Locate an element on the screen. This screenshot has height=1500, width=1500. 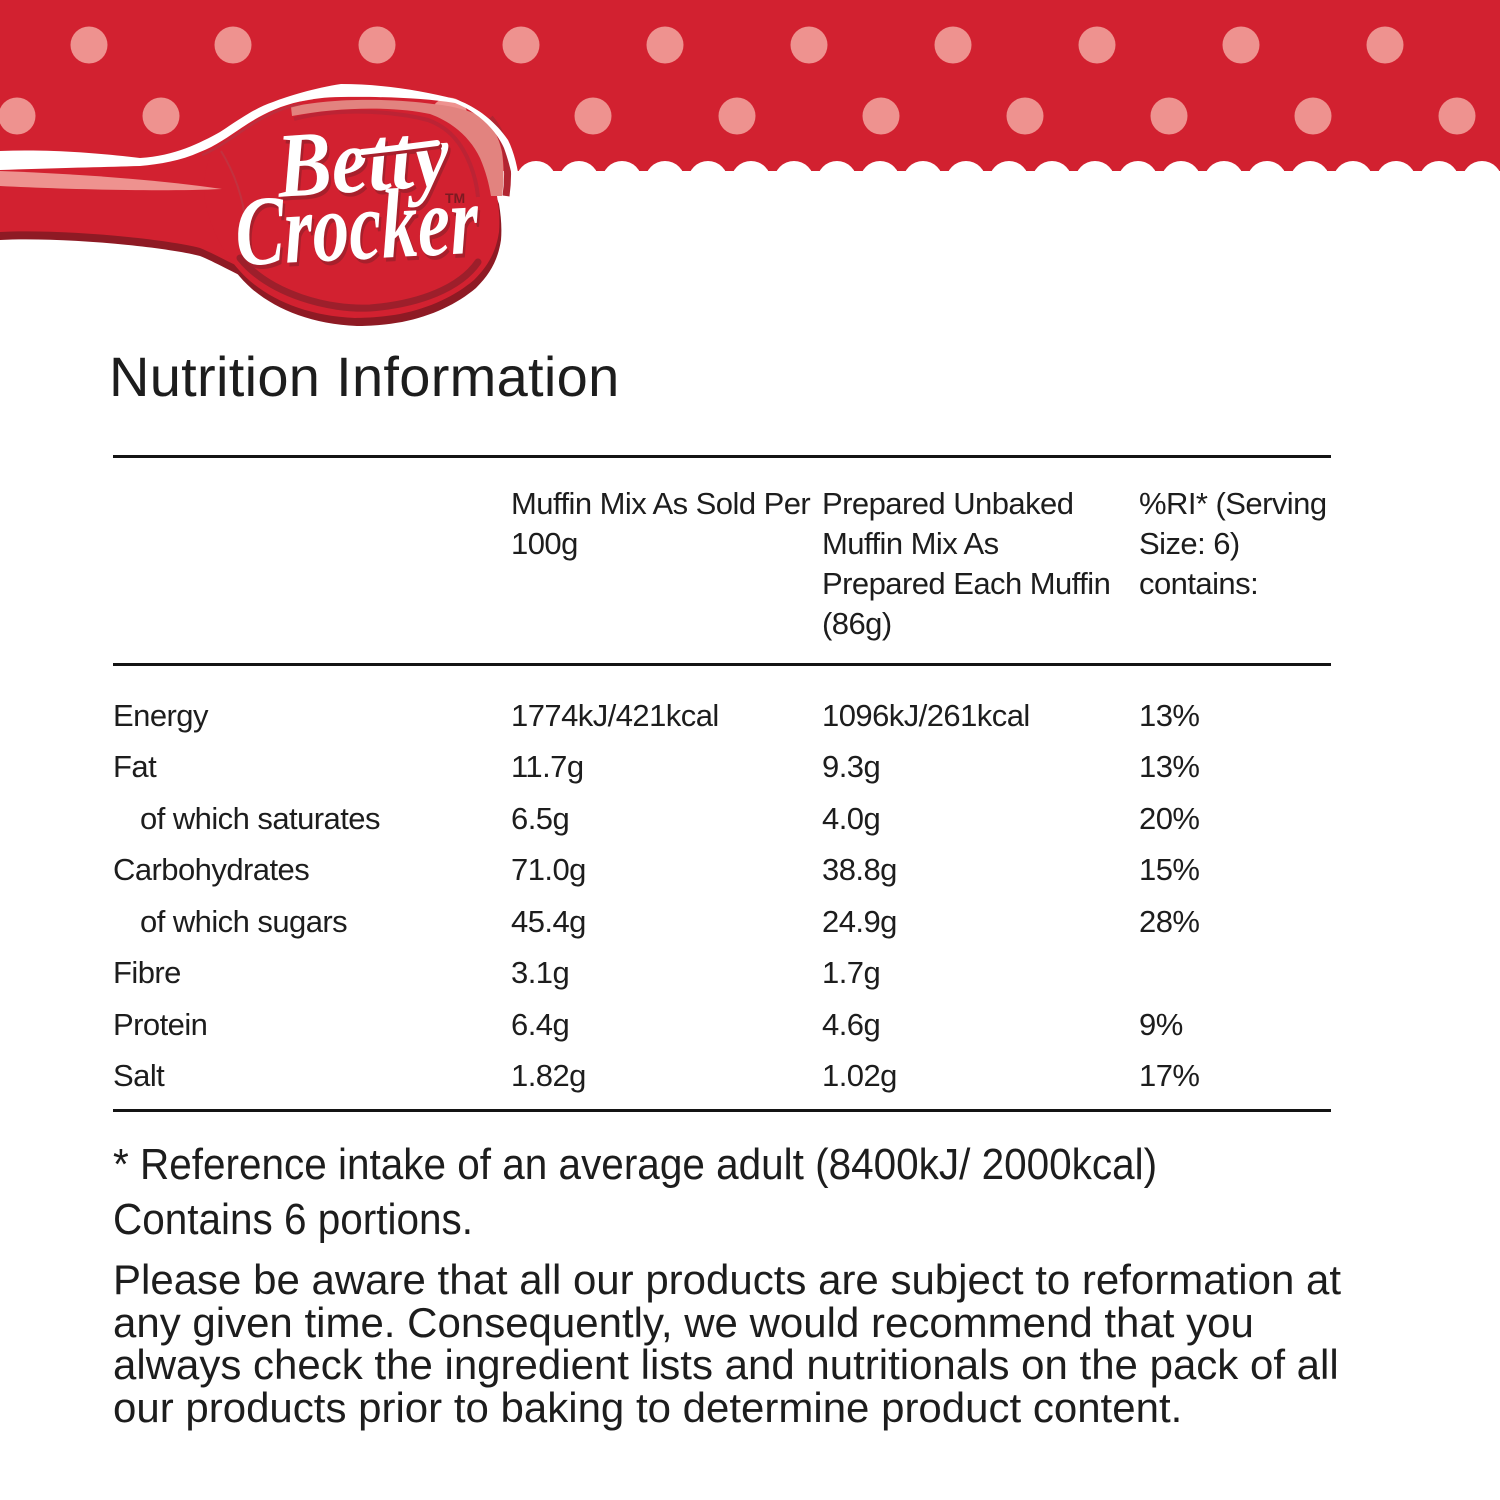
svg-text: TM is located at coordinates (455, 198).